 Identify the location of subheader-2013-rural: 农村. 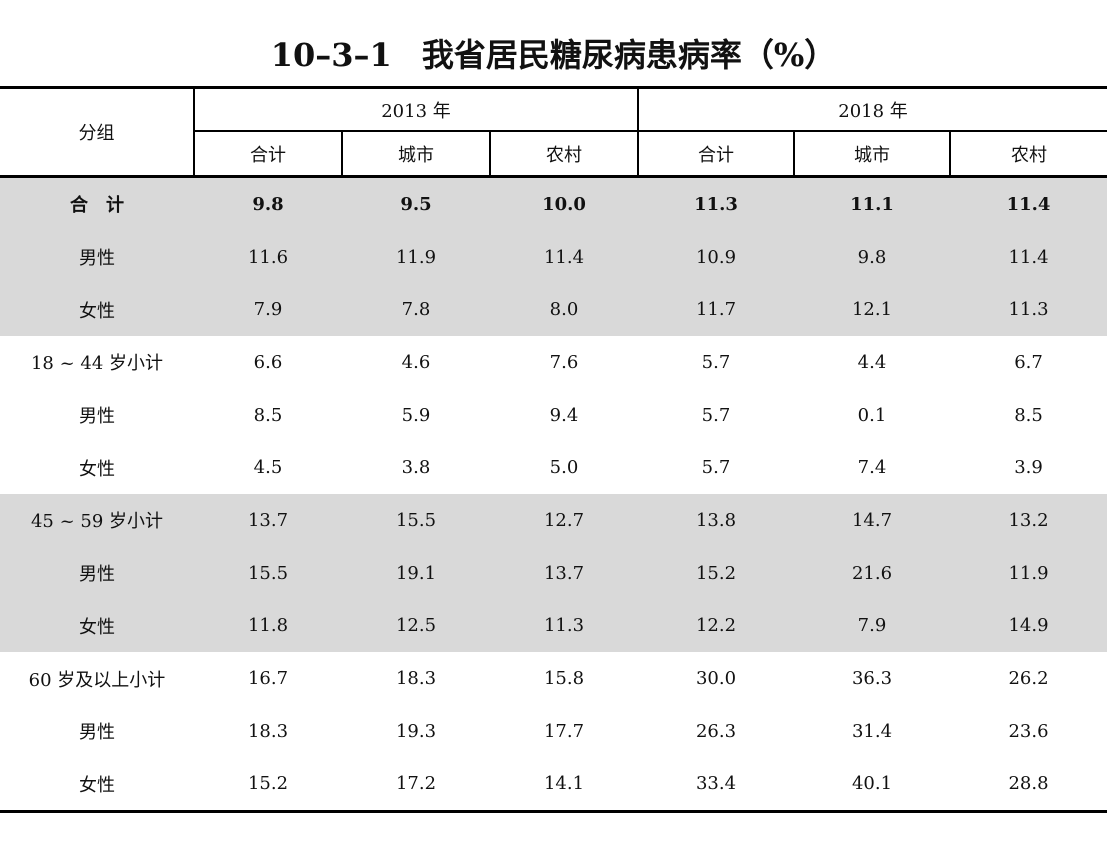
(564, 154).